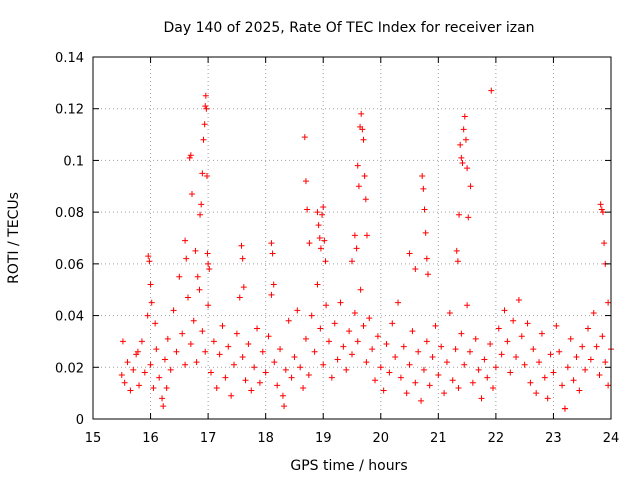 The height and width of the screenshot is (480, 640). What do you see at coordinates (69, 58) in the screenshot?
I see `y-tick-label: 0.14` at bounding box center [69, 58].